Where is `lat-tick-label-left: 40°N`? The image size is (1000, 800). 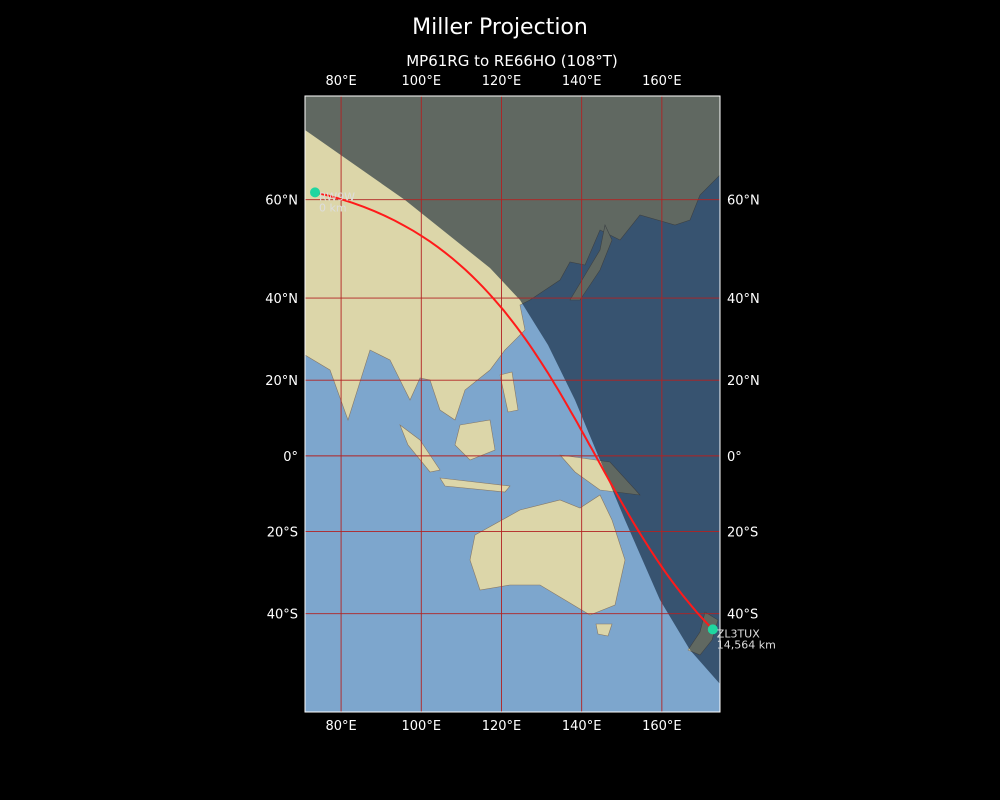 lat-tick-label-left: 40°N is located at coordinates (281, 299).